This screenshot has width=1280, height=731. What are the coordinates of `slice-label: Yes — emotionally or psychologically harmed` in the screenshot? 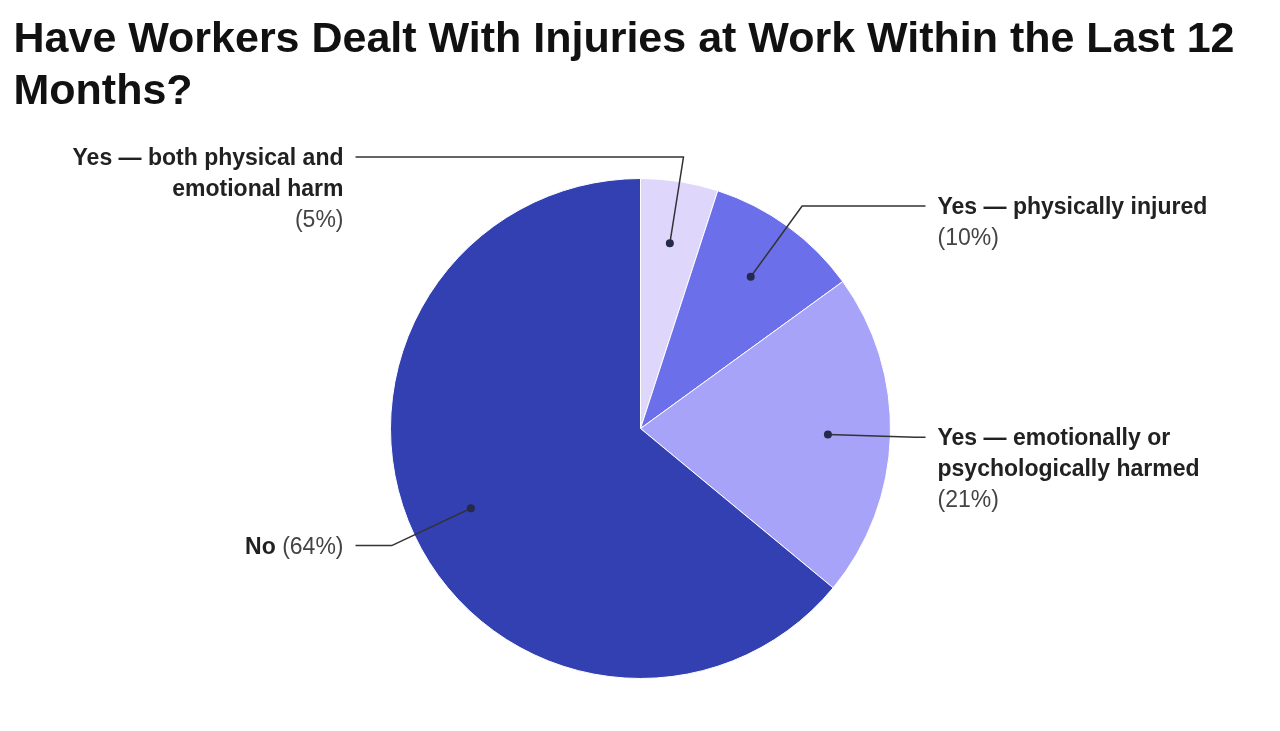 It's located at (1068, 453).